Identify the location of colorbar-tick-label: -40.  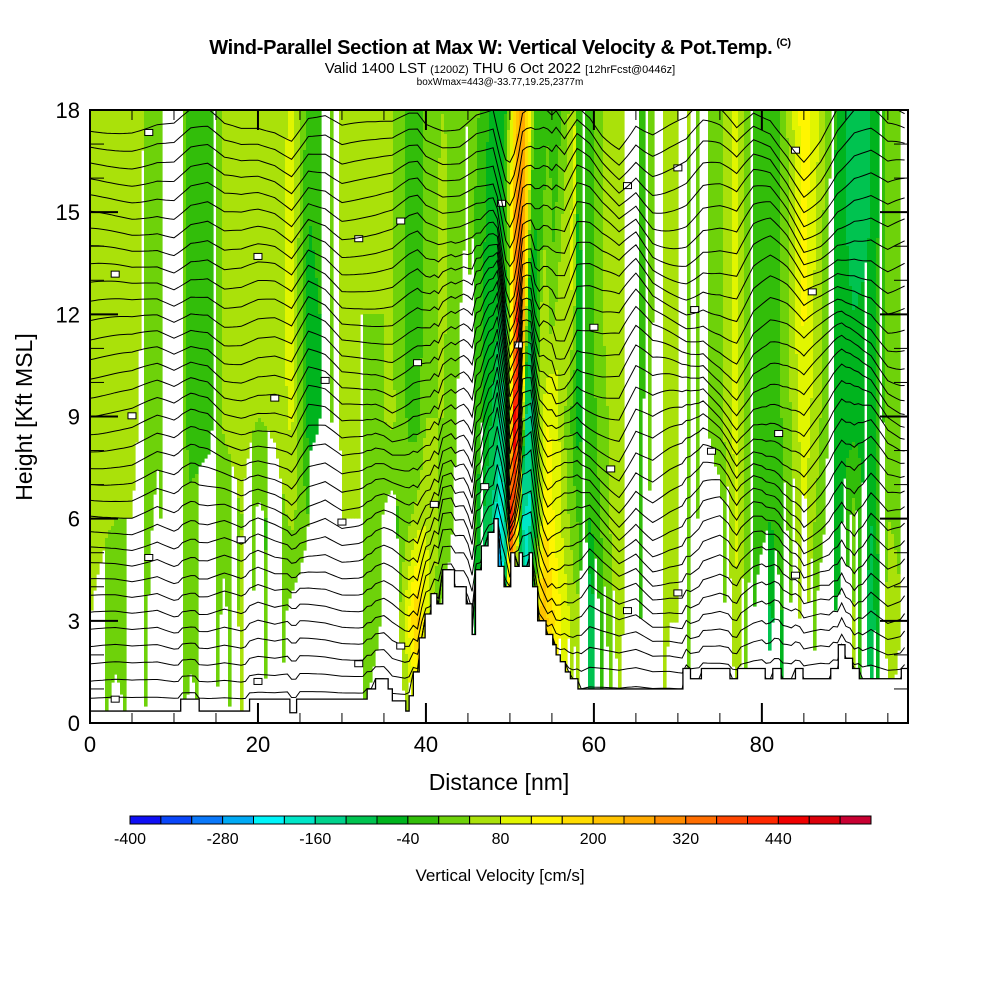
(407, 839).